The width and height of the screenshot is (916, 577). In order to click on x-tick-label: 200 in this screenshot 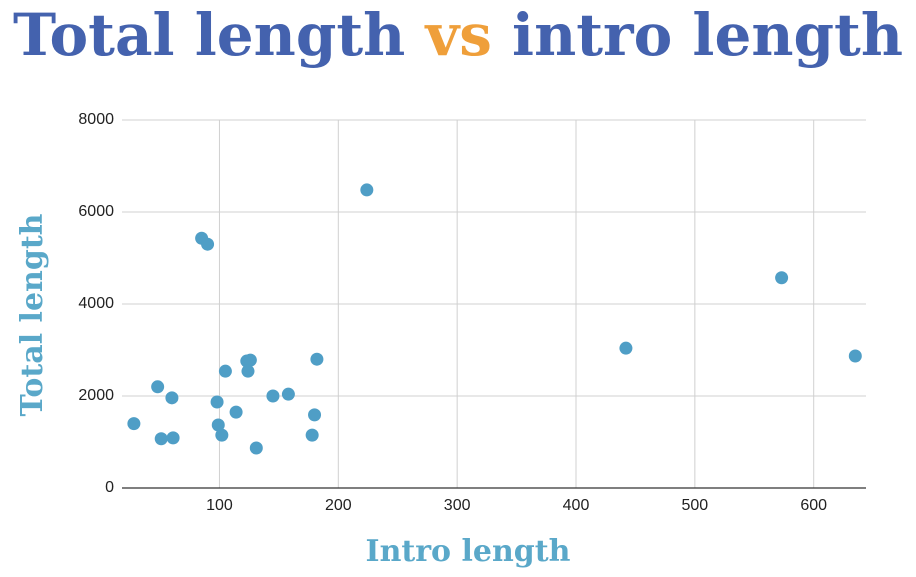, I will do `click(338, 505)`.